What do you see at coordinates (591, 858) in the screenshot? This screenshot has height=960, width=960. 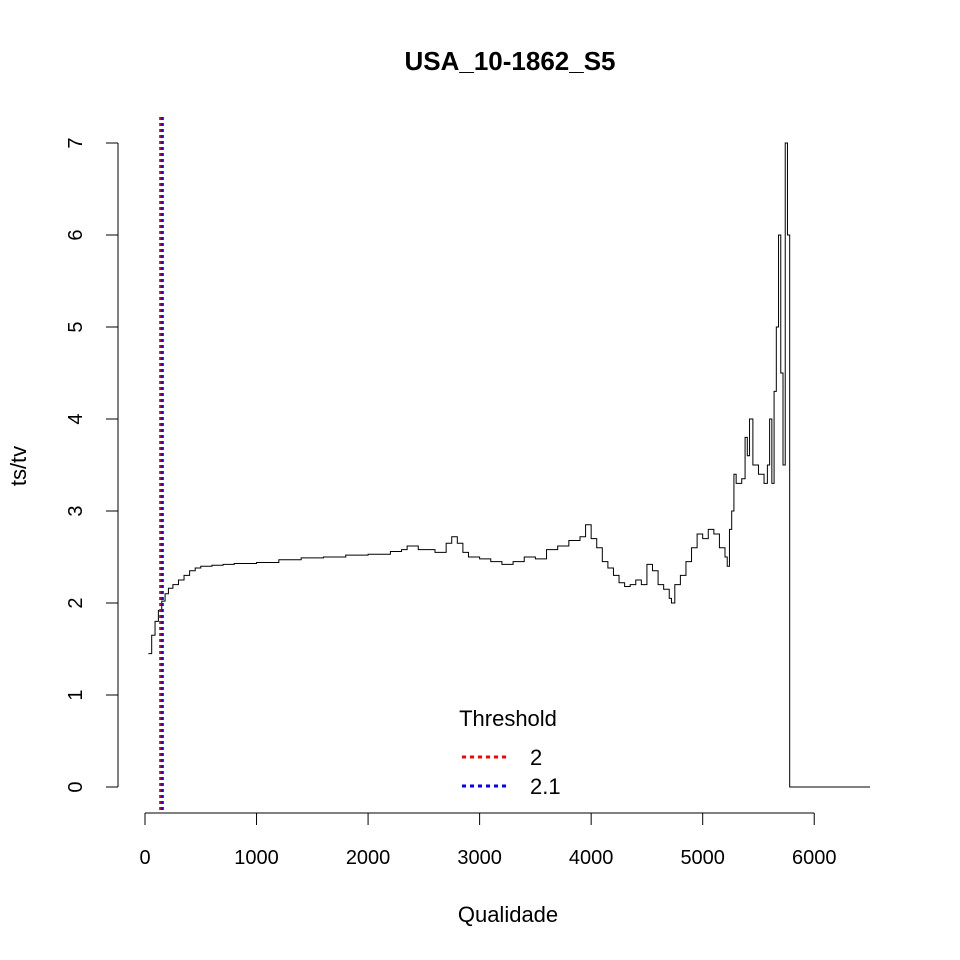 I see `x-tick-label: 4000` at bounding box center [591, 858].